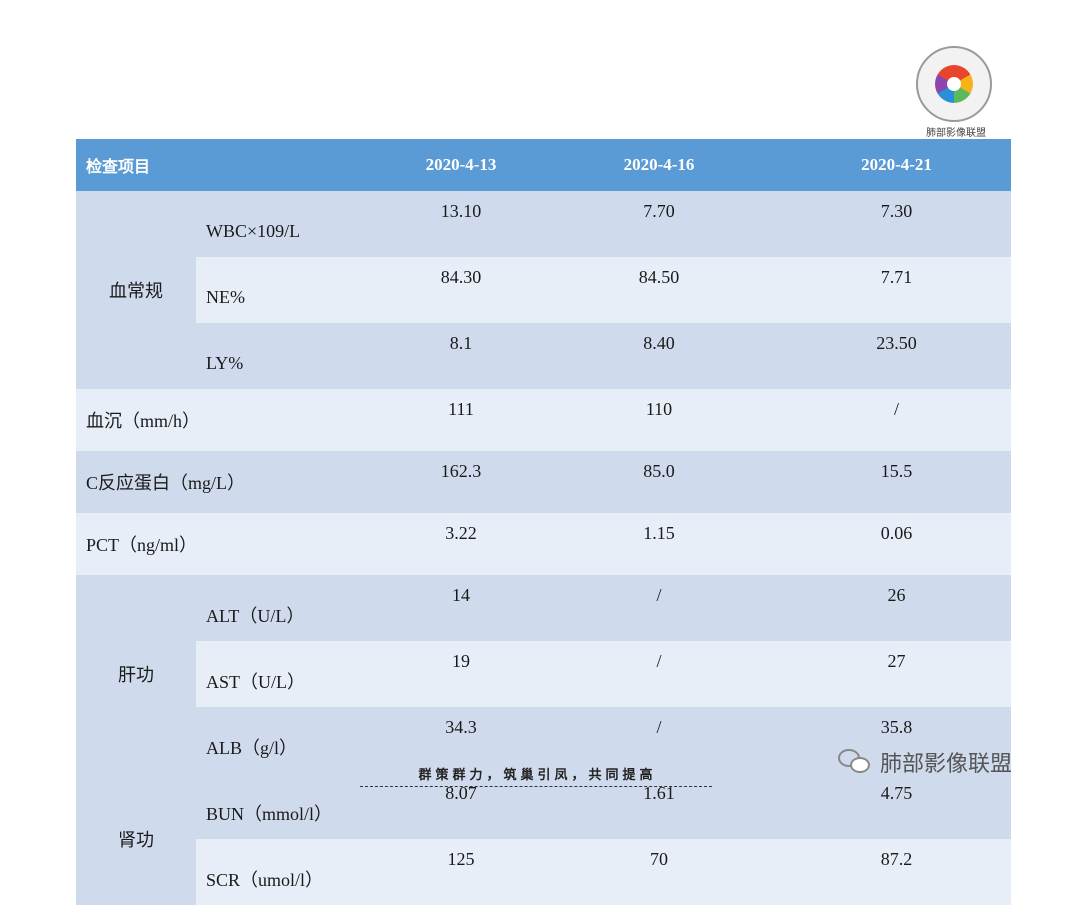 This screenshot has height=905, width=1080. What do you see at coordinates (461, 290) in the screenshot?
I see `cell: 84.30` at bounding box center [461, 290].